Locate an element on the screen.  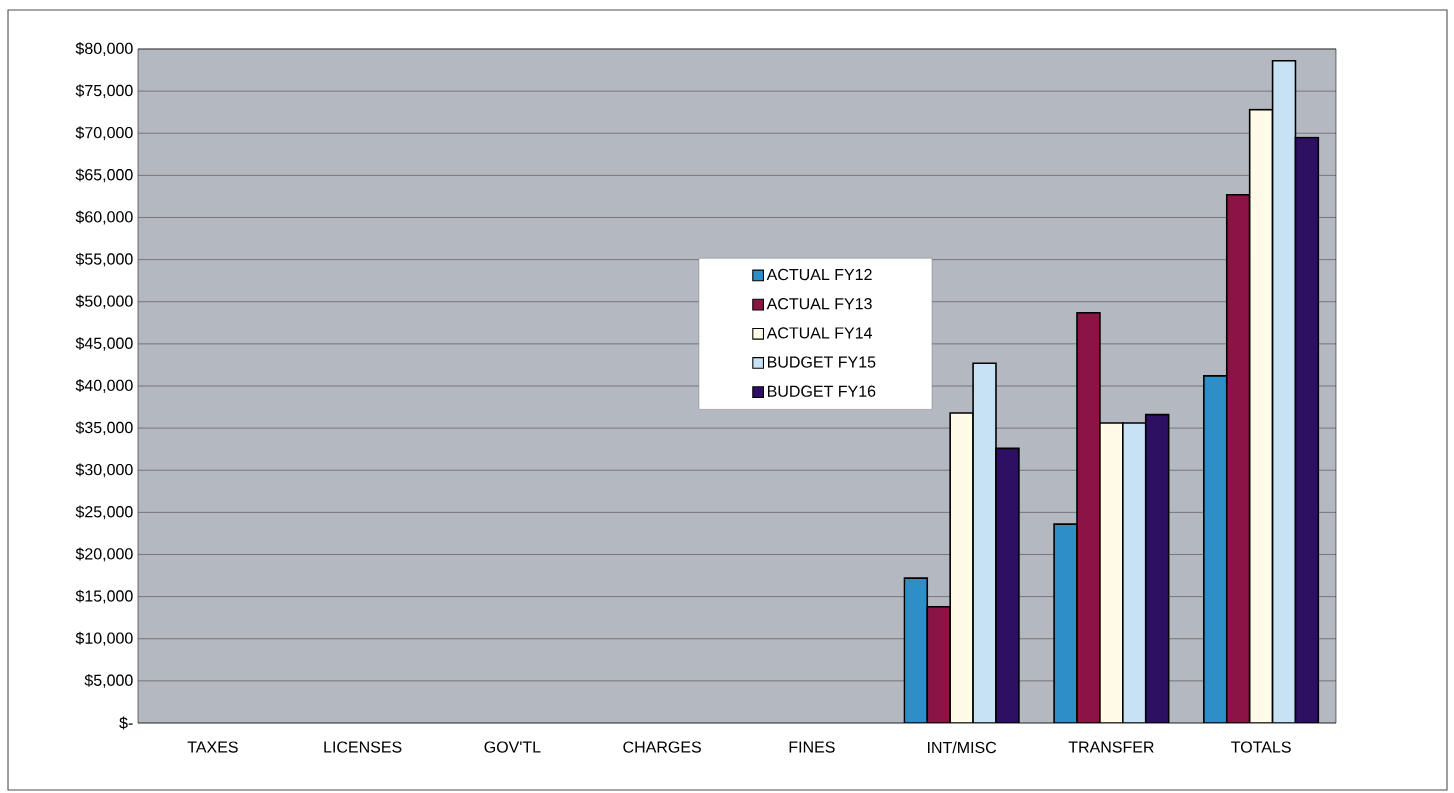
y-tick-label: $30,000 is located at coordinates (104, 470).